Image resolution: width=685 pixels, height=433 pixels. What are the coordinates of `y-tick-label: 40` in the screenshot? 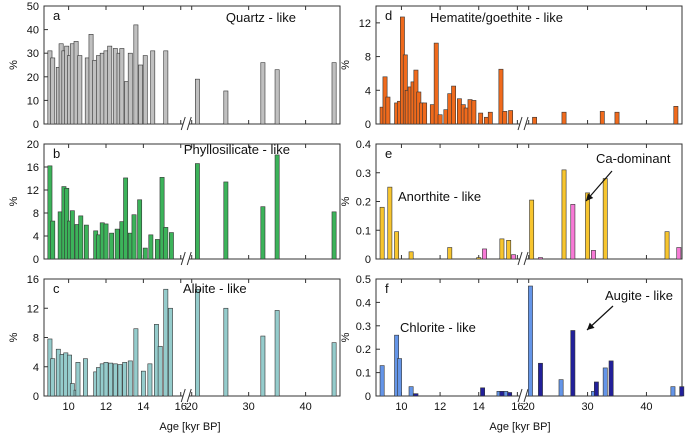 It's located at (33, 31).